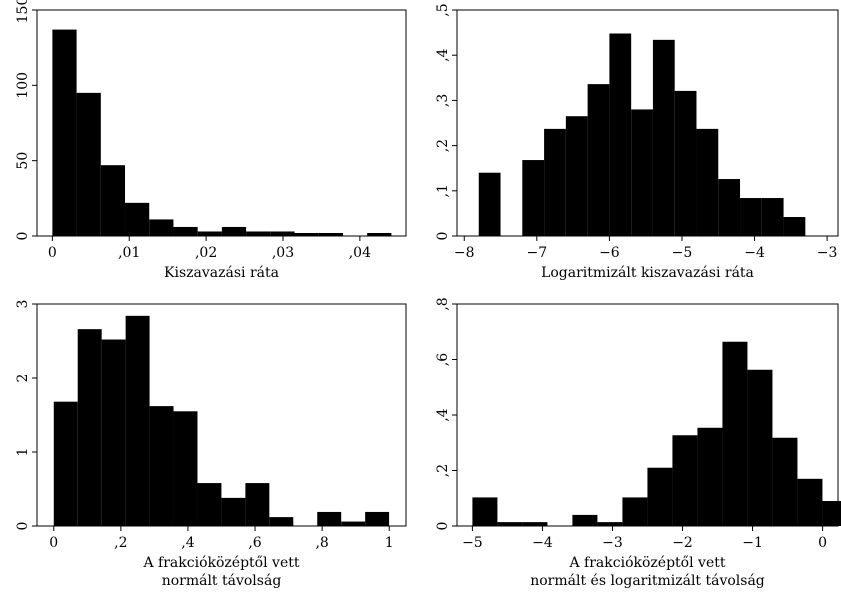 The width and height of the screenshot is (841, 599). Describe the element at coordinates (23, 11) in the screenshot. I see `y-tick-label: 150` at that location.